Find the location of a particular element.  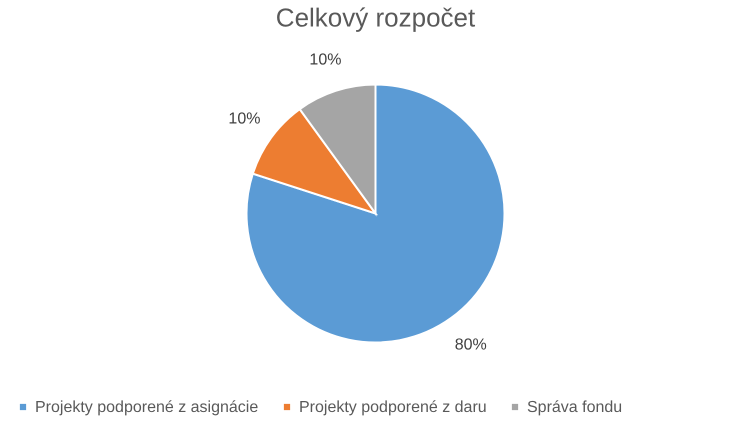

legend-label: Projekty podporené z daru is located at coordinates (393, 407).